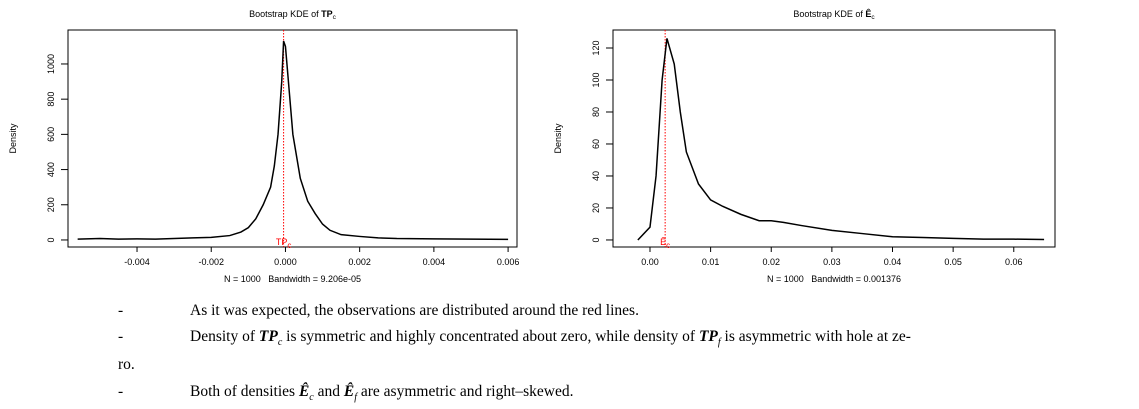 The width and height of the screenshot is (1139, 409). I want to click on reference-label: Êc, so click(665, 243).